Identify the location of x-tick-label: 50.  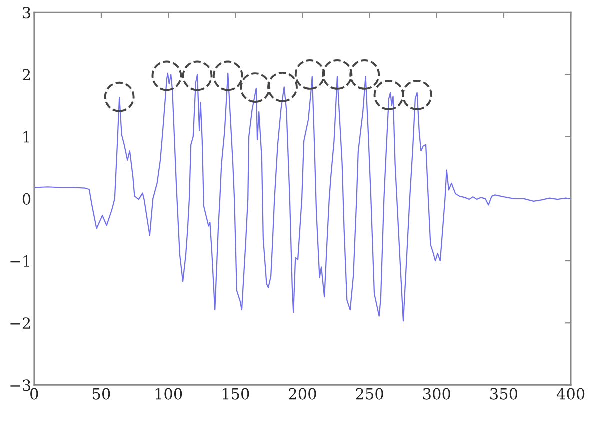
(101, 394).